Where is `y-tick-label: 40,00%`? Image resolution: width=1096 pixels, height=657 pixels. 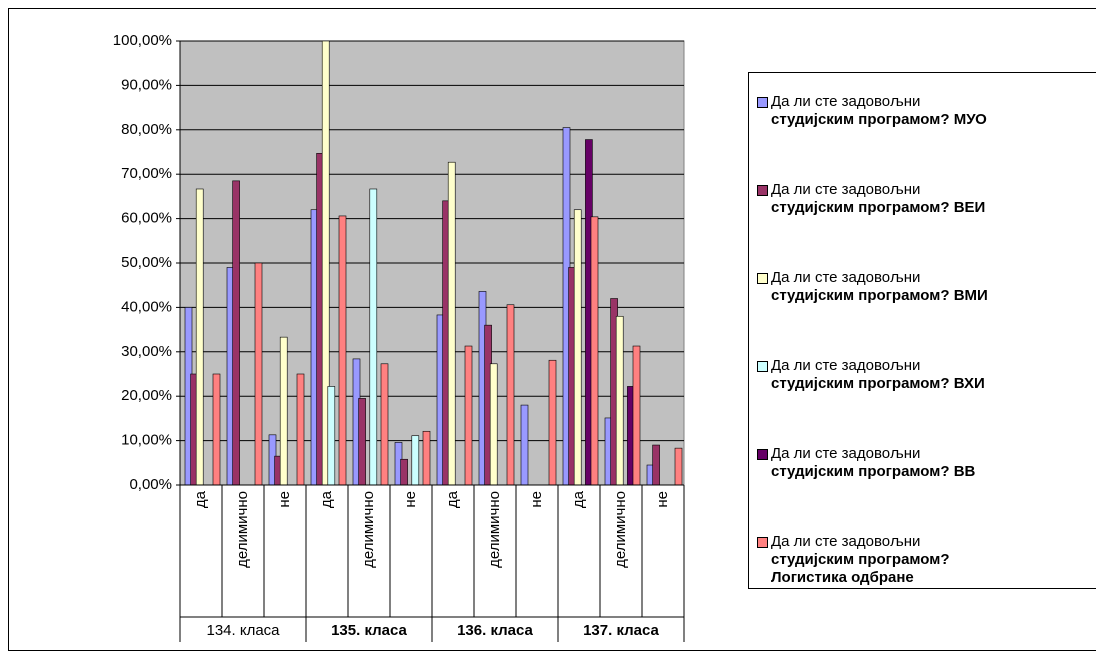
y-tick-label: 40,00% is located at coordinates (146, 306).